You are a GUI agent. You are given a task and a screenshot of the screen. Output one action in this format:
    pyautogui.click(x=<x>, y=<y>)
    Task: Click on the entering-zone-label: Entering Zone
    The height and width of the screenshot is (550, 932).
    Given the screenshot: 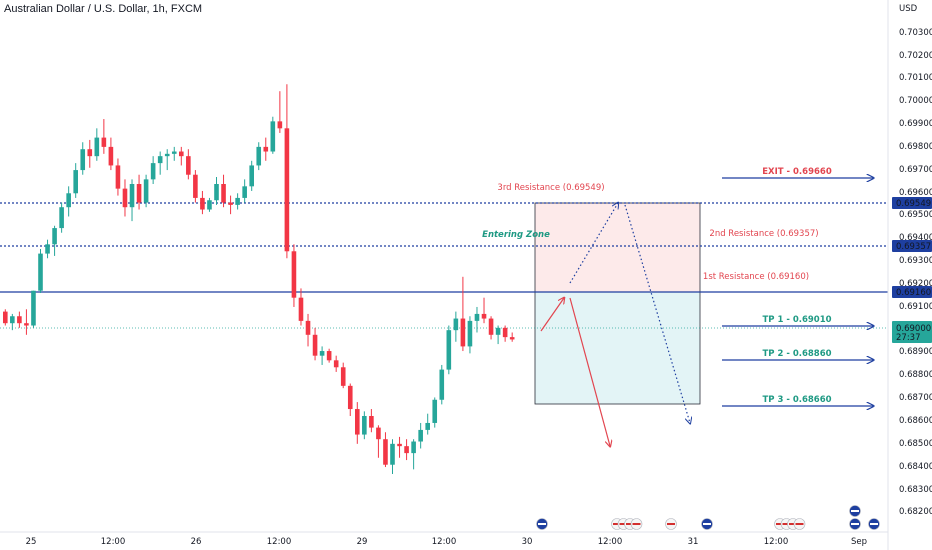 What is the action you would take?
    pyautogui.click(x=516, y=235)
    